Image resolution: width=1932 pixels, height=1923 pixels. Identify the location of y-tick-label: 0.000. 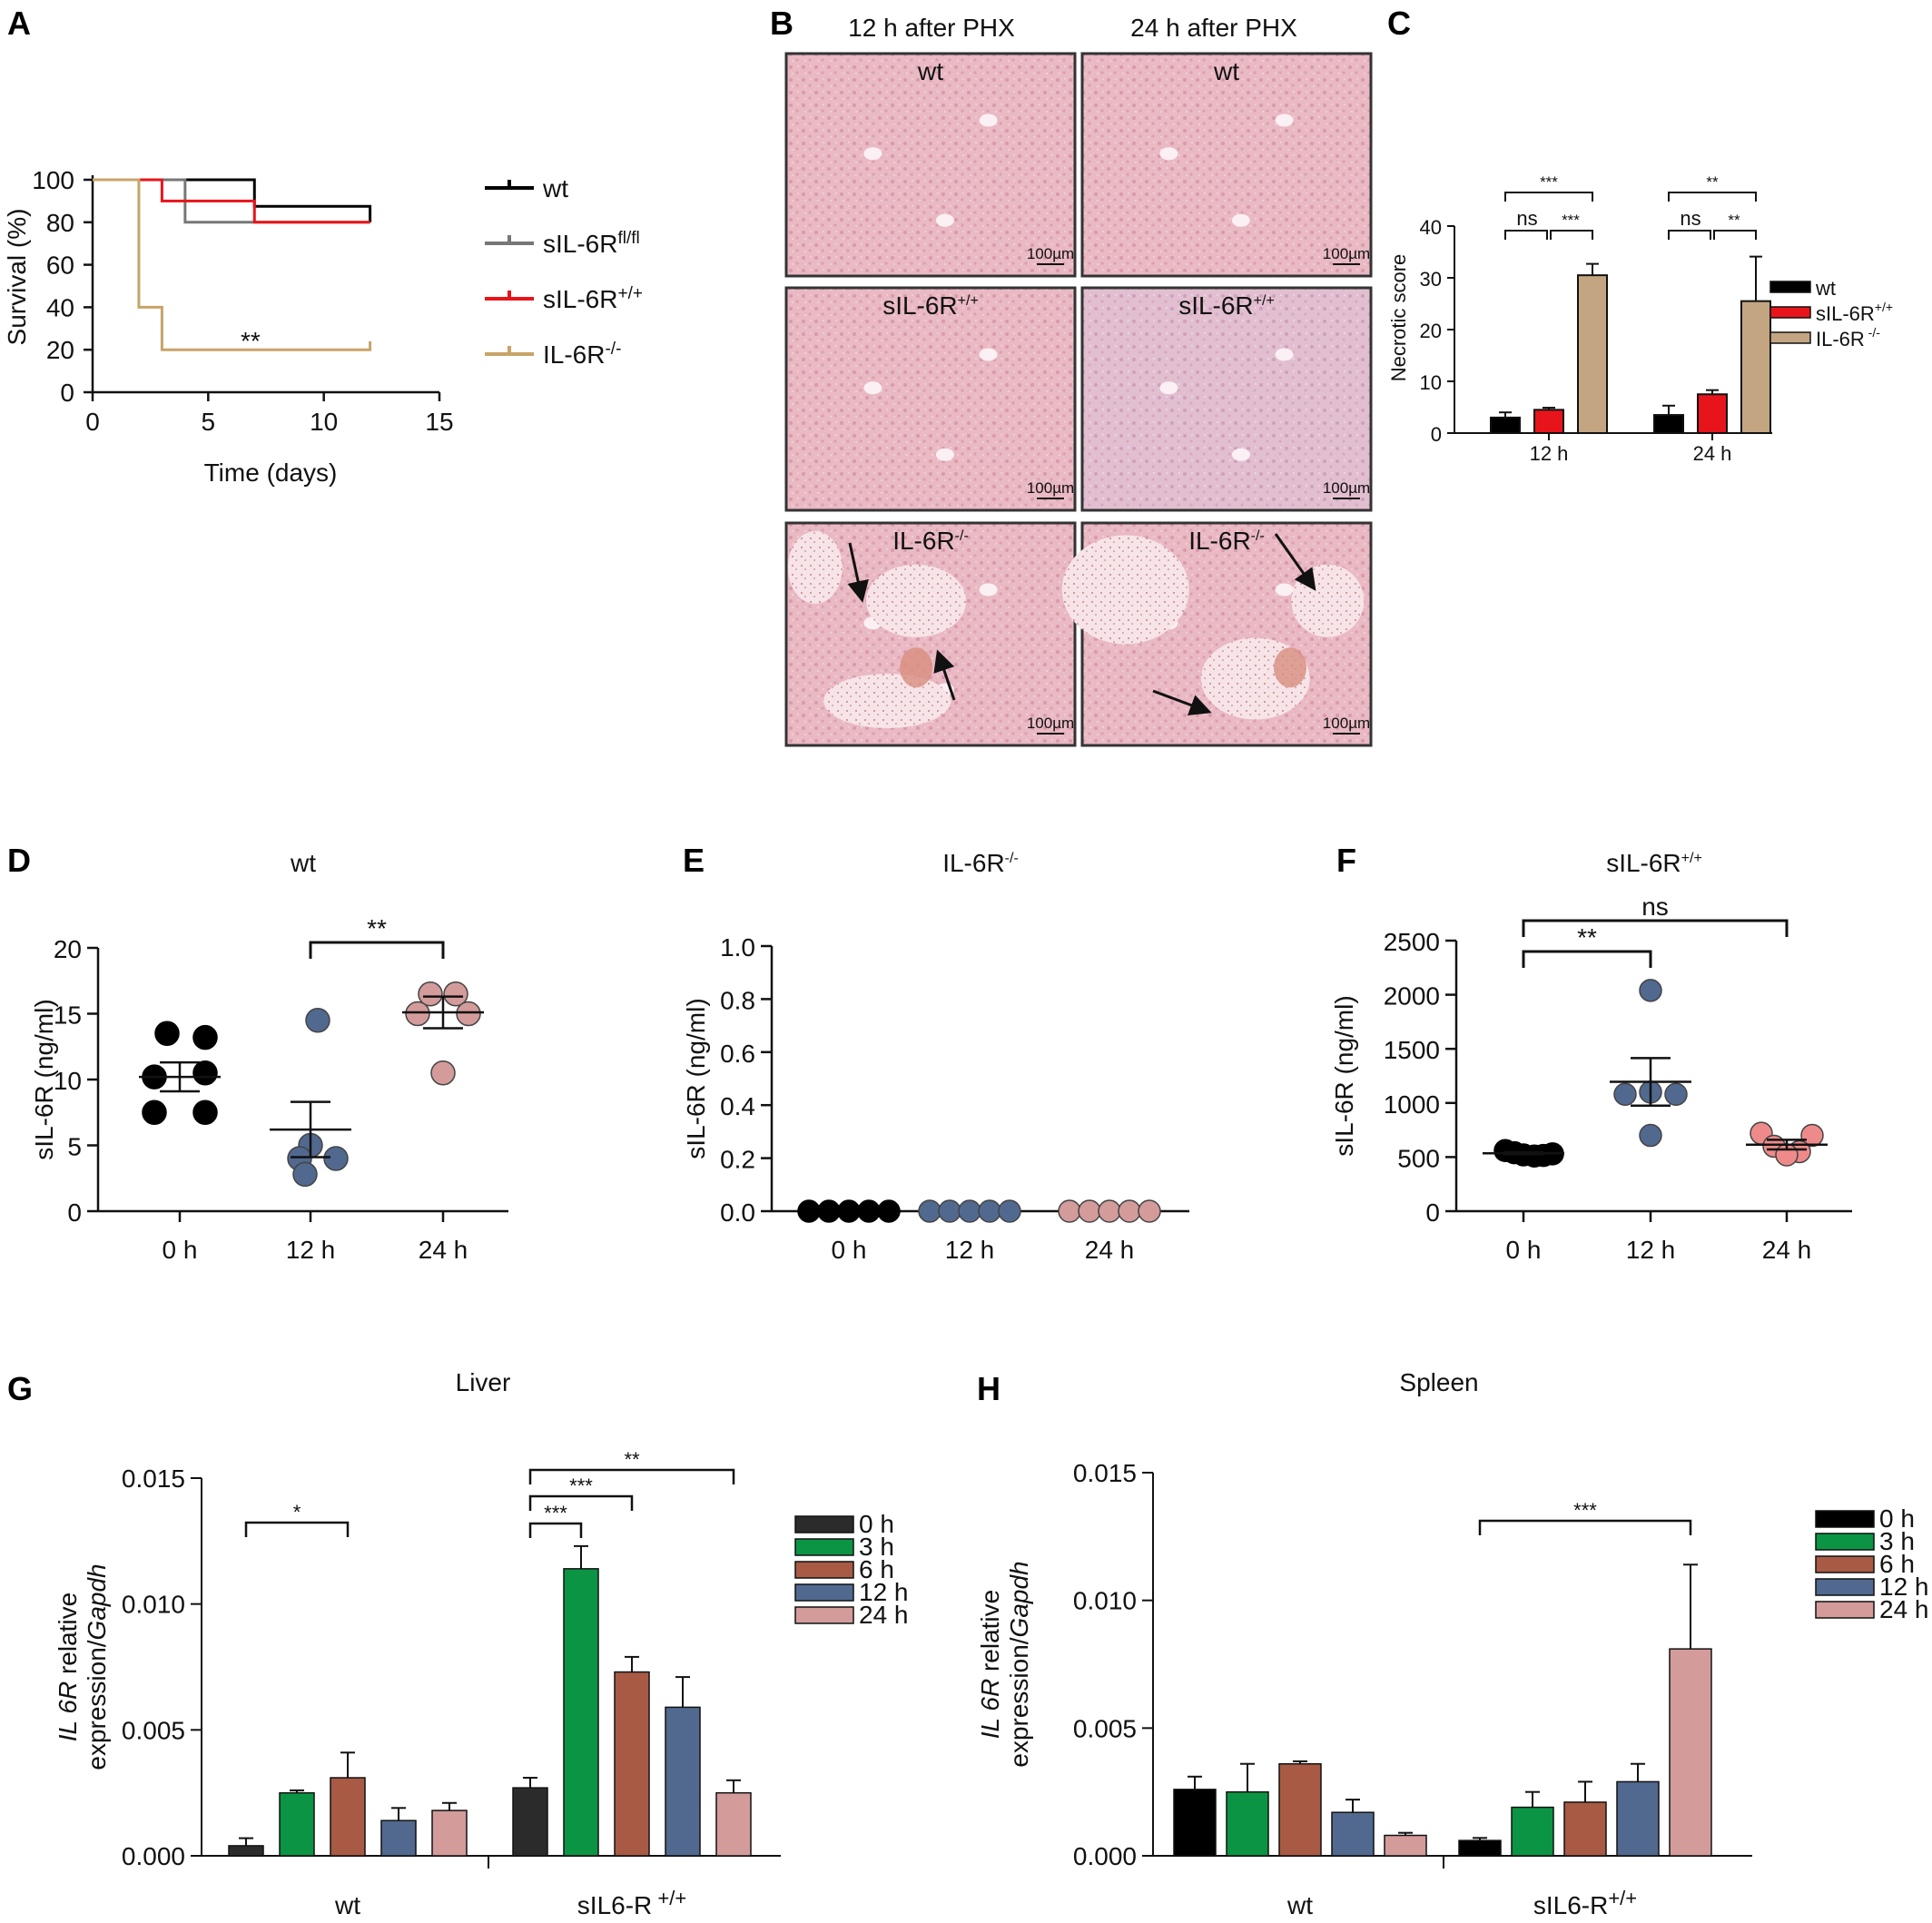
(153, 1856).